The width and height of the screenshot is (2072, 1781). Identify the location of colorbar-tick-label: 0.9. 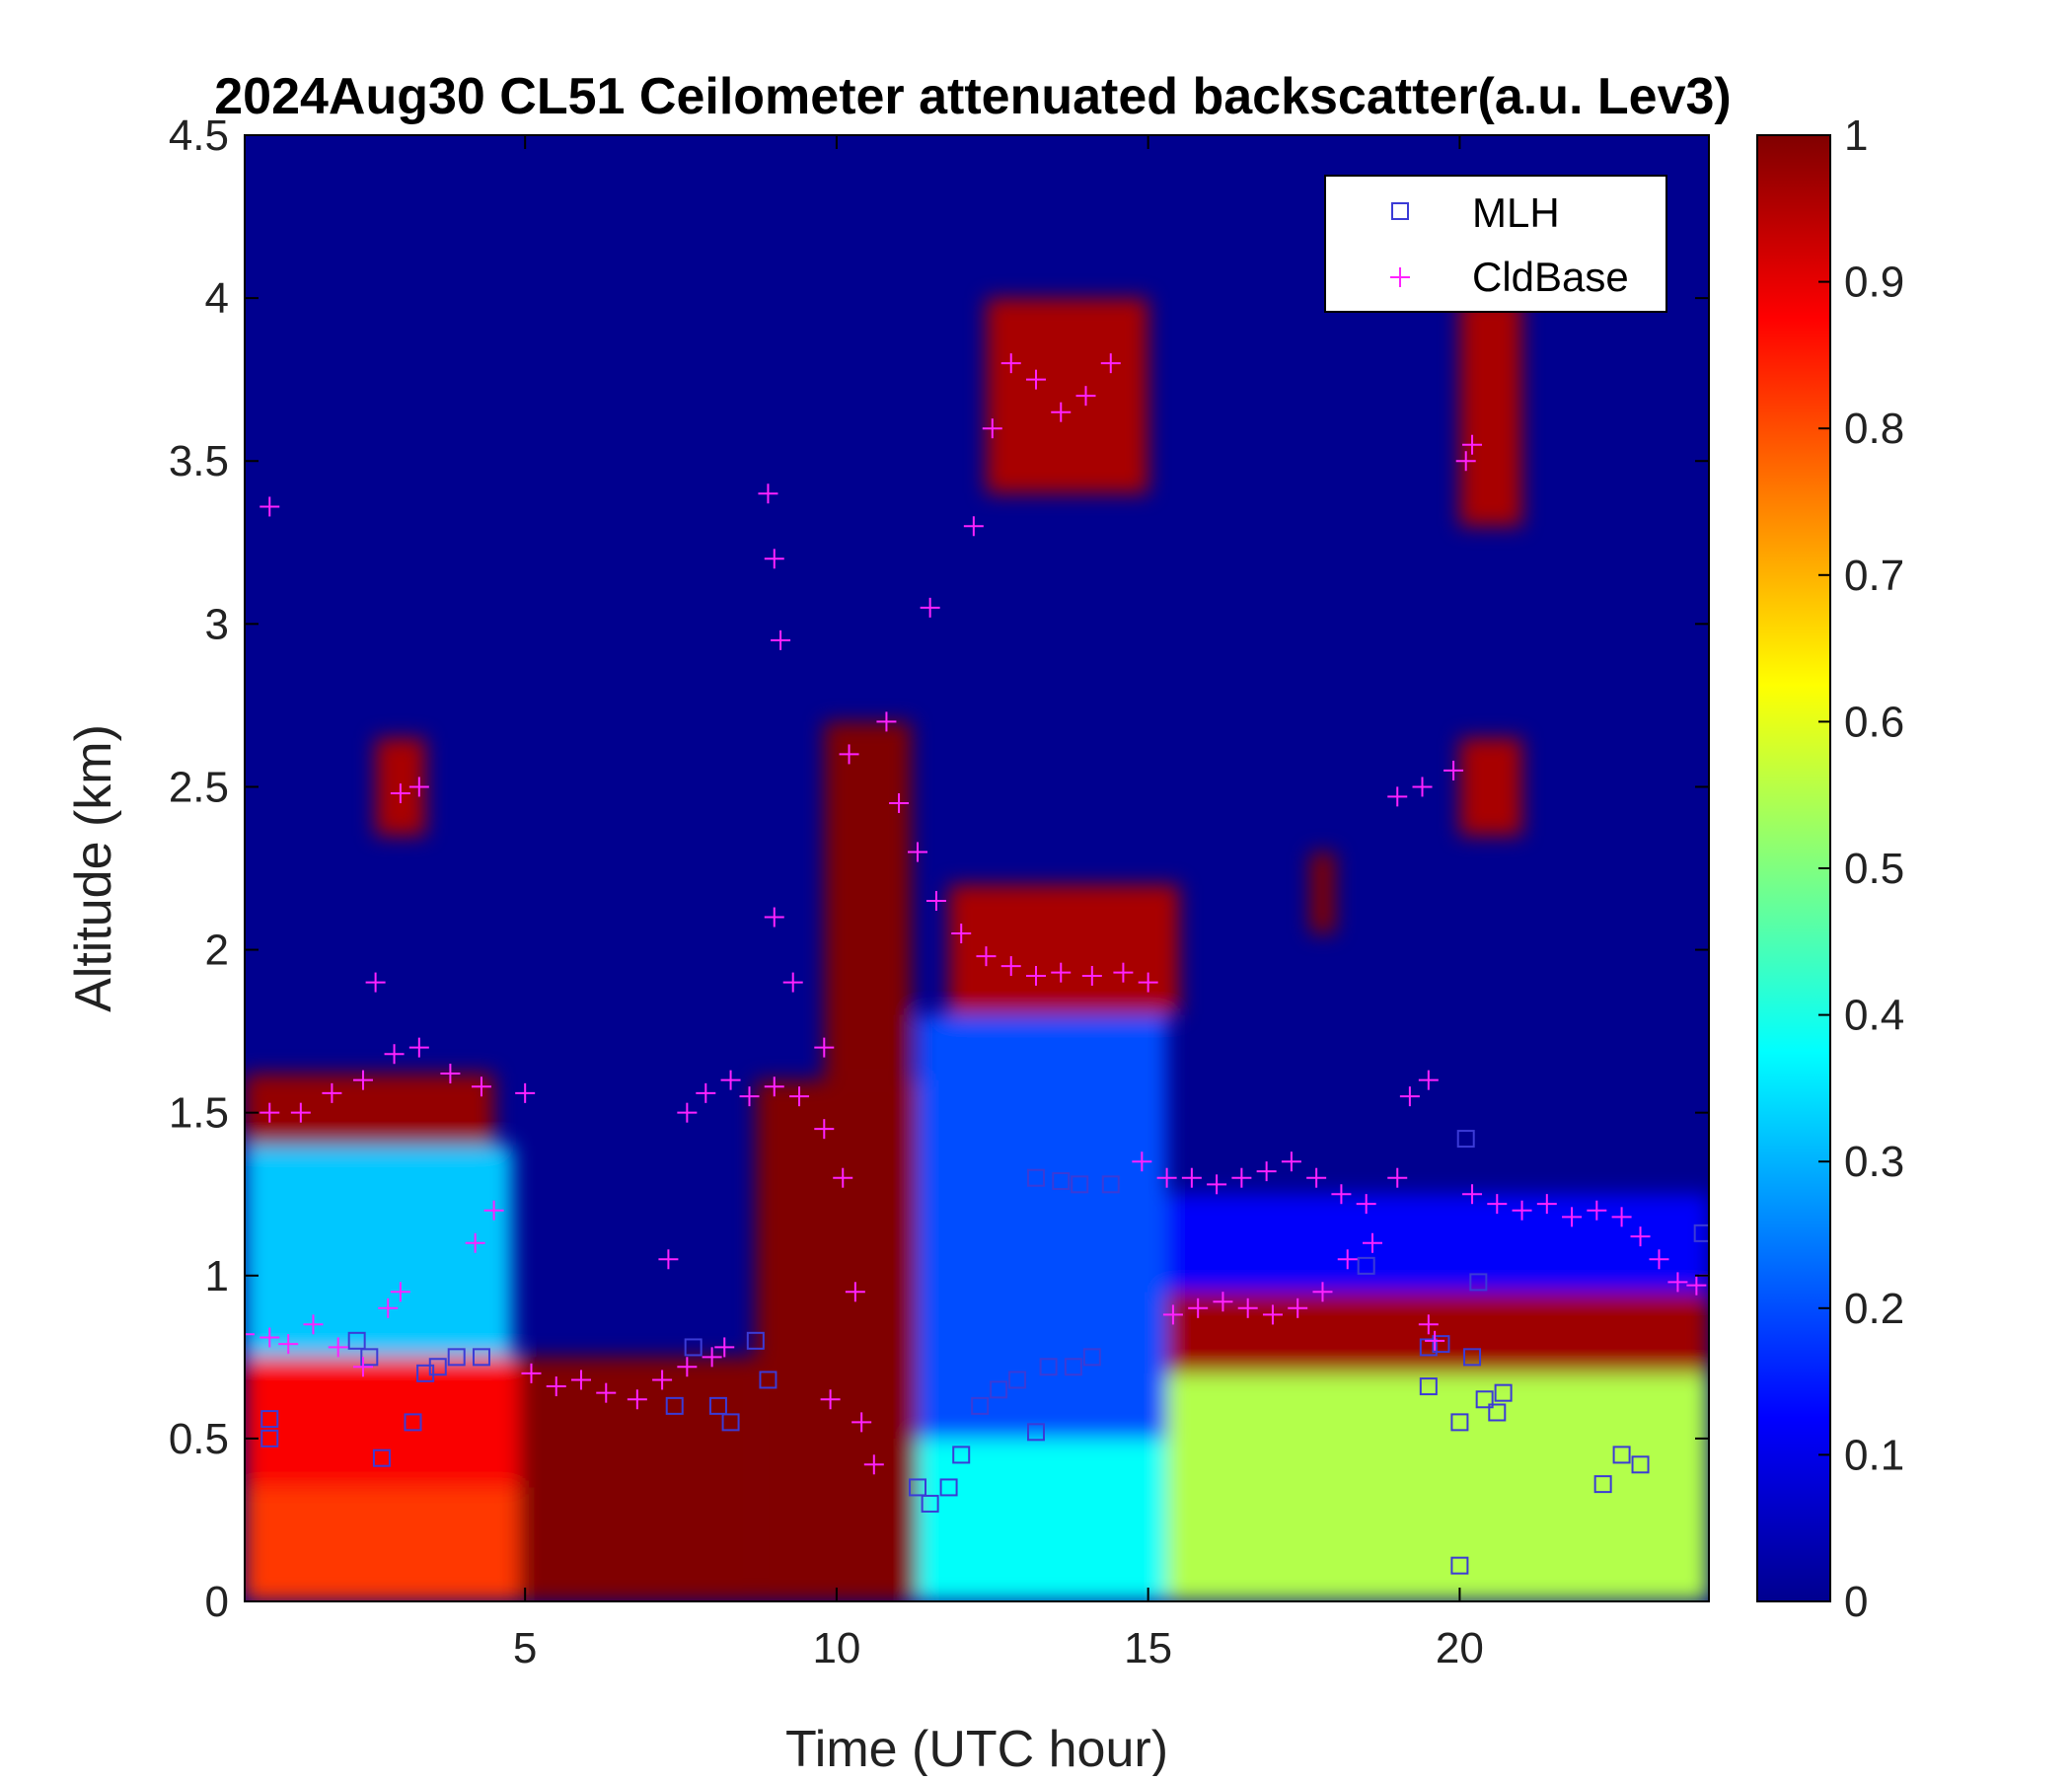
(1874, 283).